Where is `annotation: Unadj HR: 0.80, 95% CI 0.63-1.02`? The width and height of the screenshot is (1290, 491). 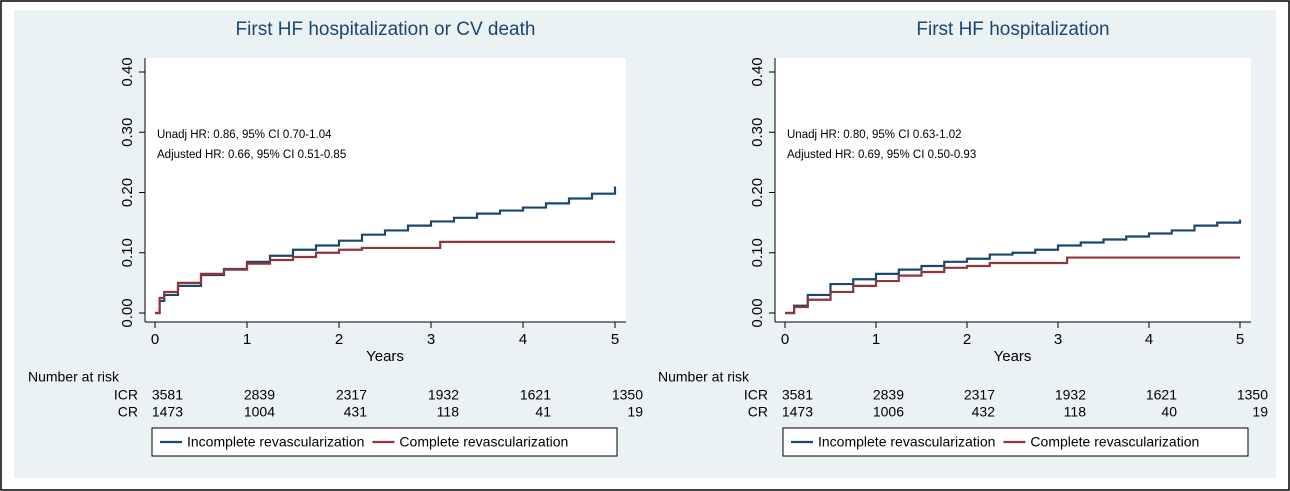
annotation: Unadj HR: 0.80, 95% CI 0.63-1.02 is located at coordinates (874, 135).